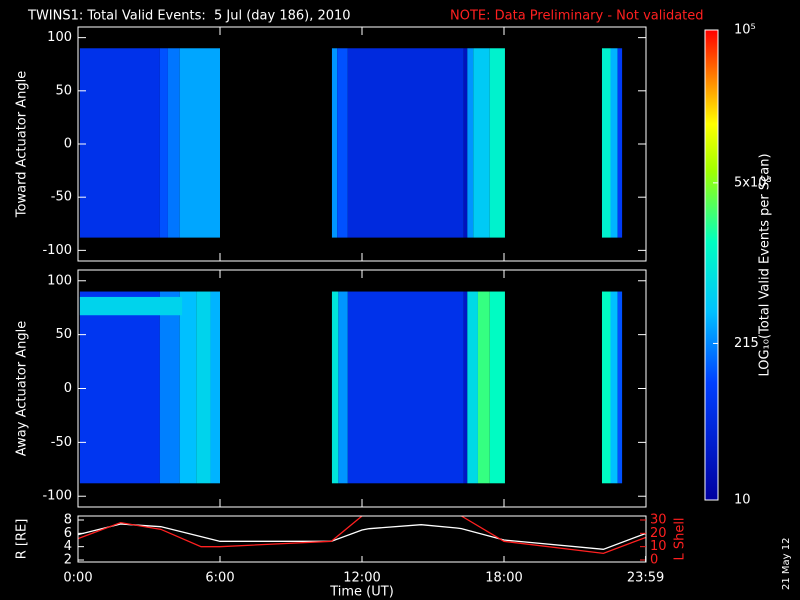 The width and height of the screenshot is (800, 600). Describe the element at coordinates (22, 144) in the screenshot. I see `y-axis-label: Toward Actuator Angle` at that location.